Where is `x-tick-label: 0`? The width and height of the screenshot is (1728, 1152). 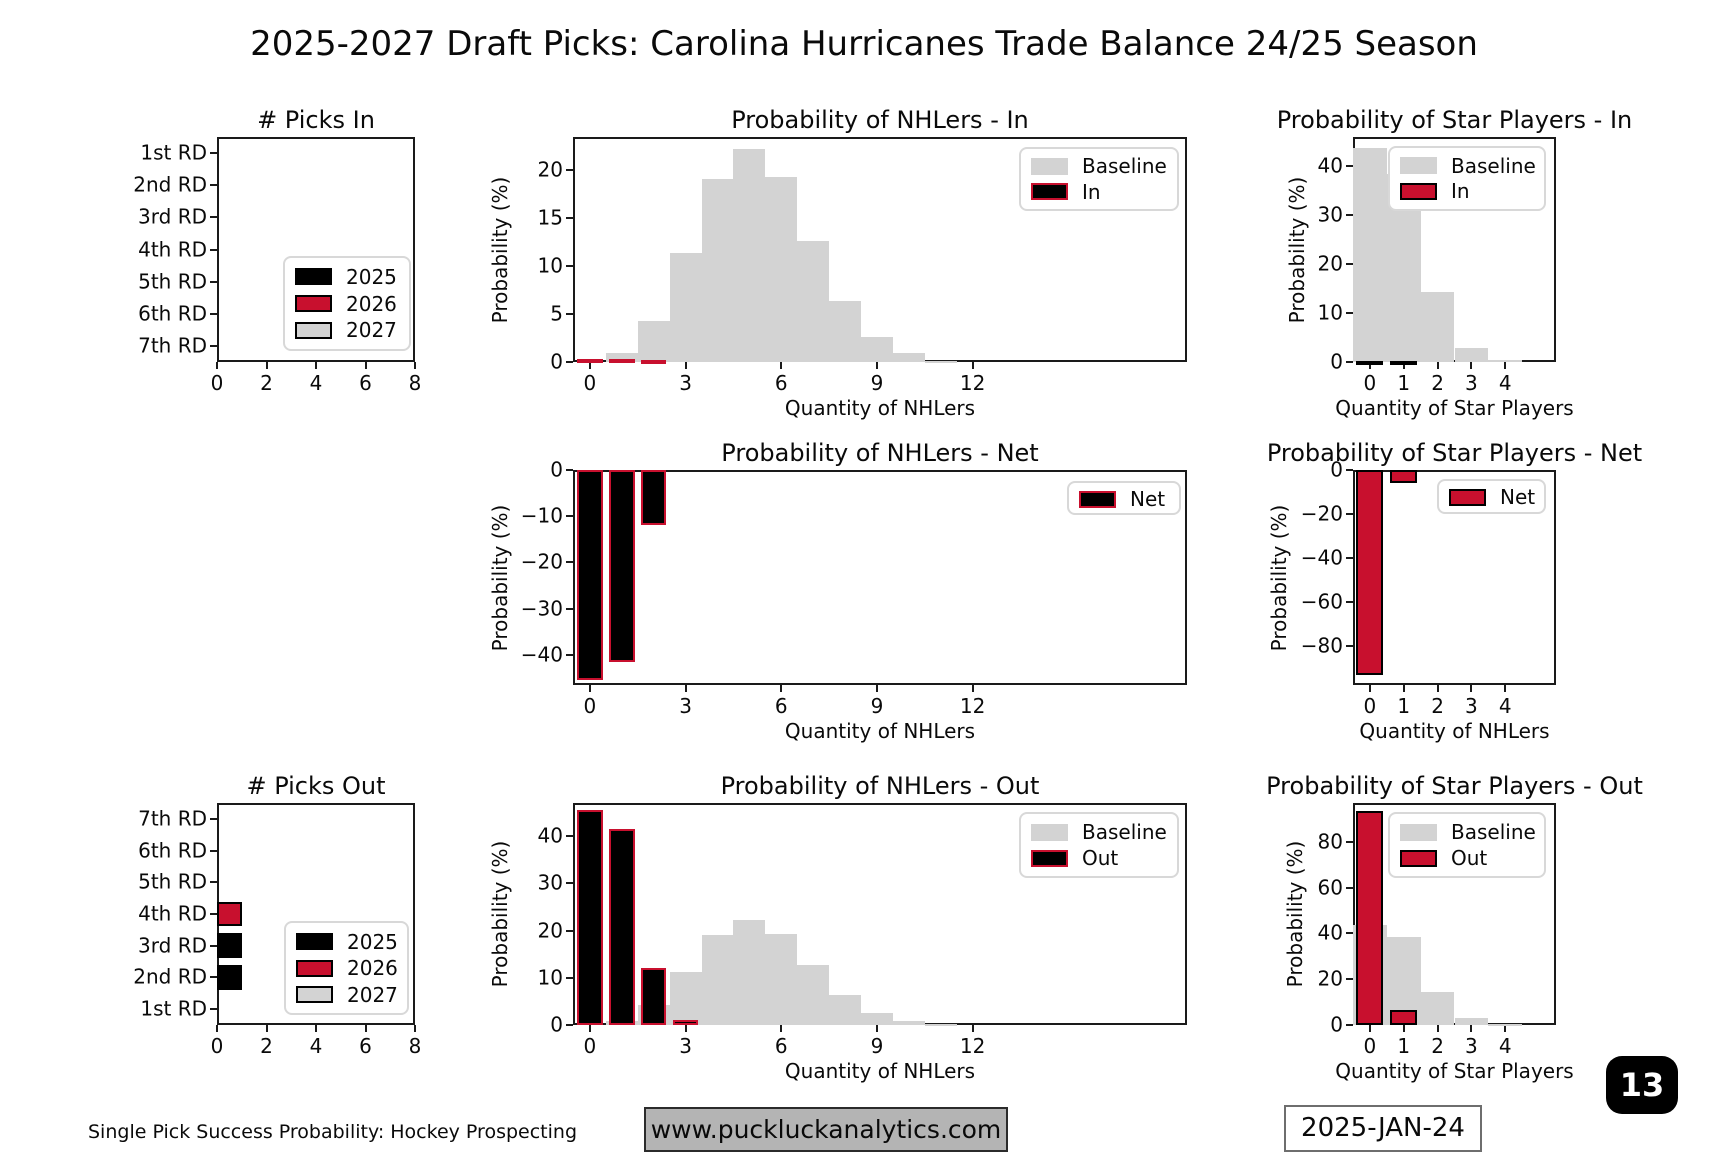 x-tick-label: 0 is located at coordinates (217, 1046).